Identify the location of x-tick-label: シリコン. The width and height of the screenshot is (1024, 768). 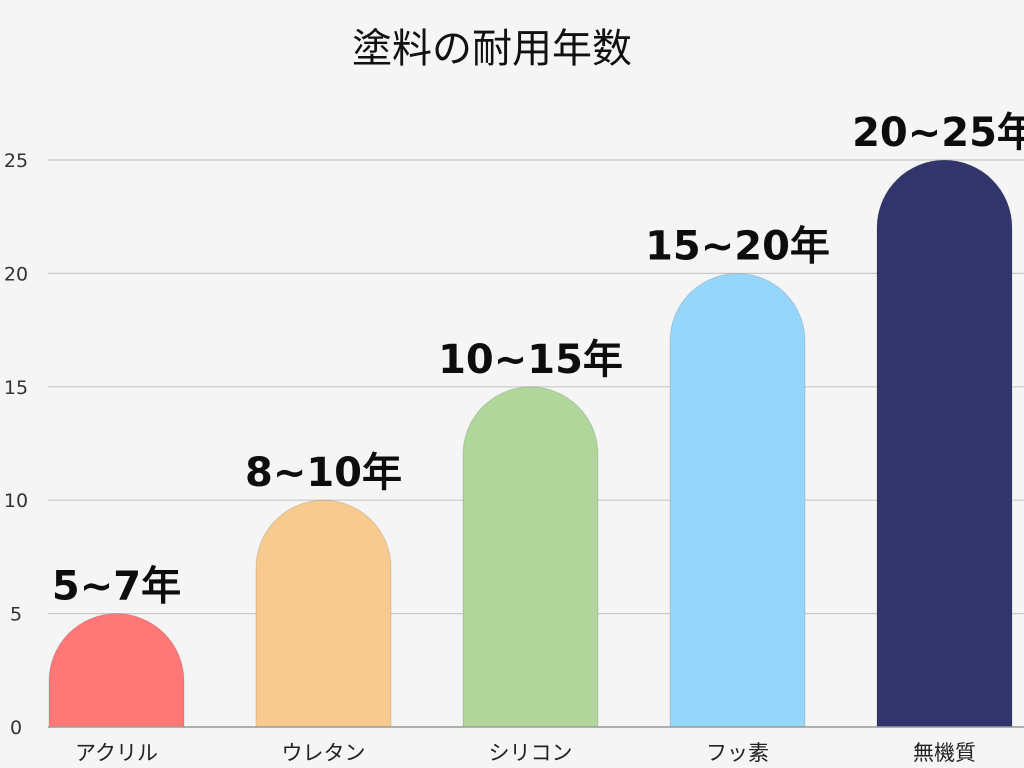
(531, 753).